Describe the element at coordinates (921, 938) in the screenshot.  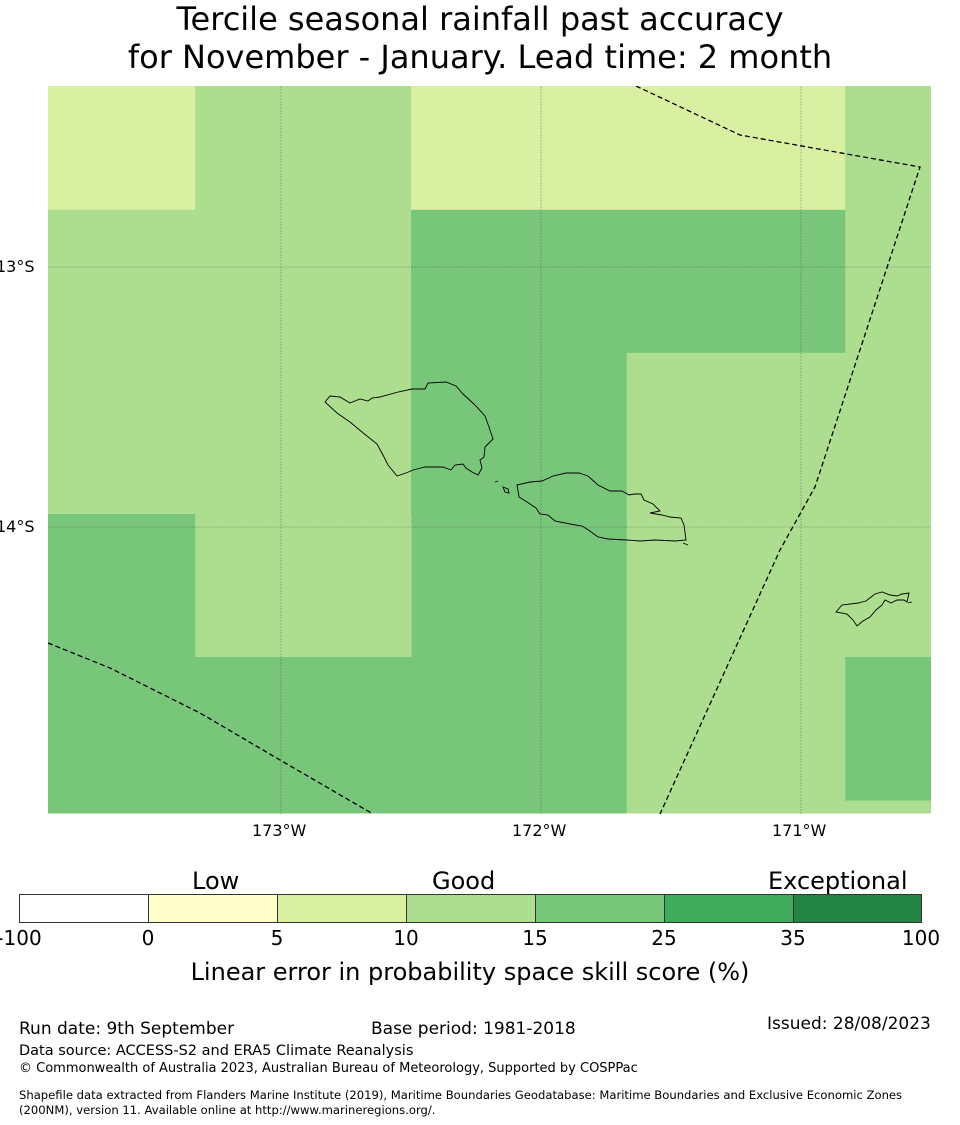
I see `tick-100: 100` at that location.